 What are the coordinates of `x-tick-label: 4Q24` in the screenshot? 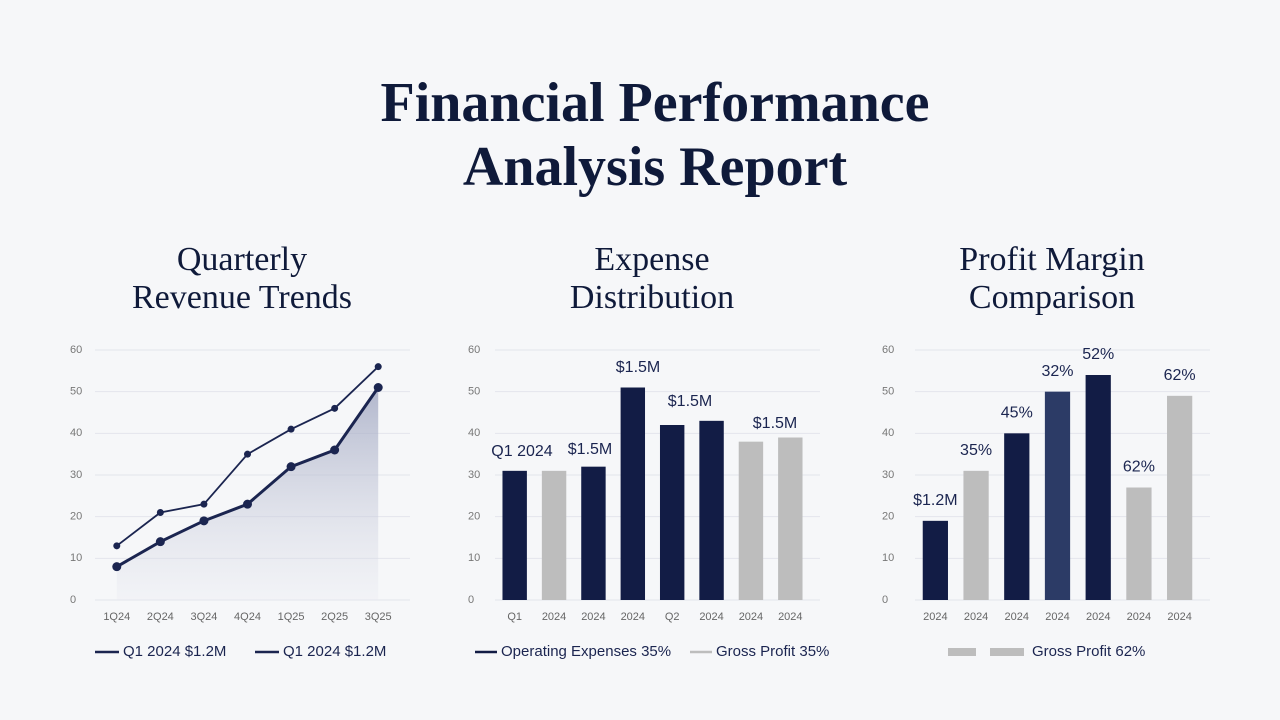 It's located at (247, 617).